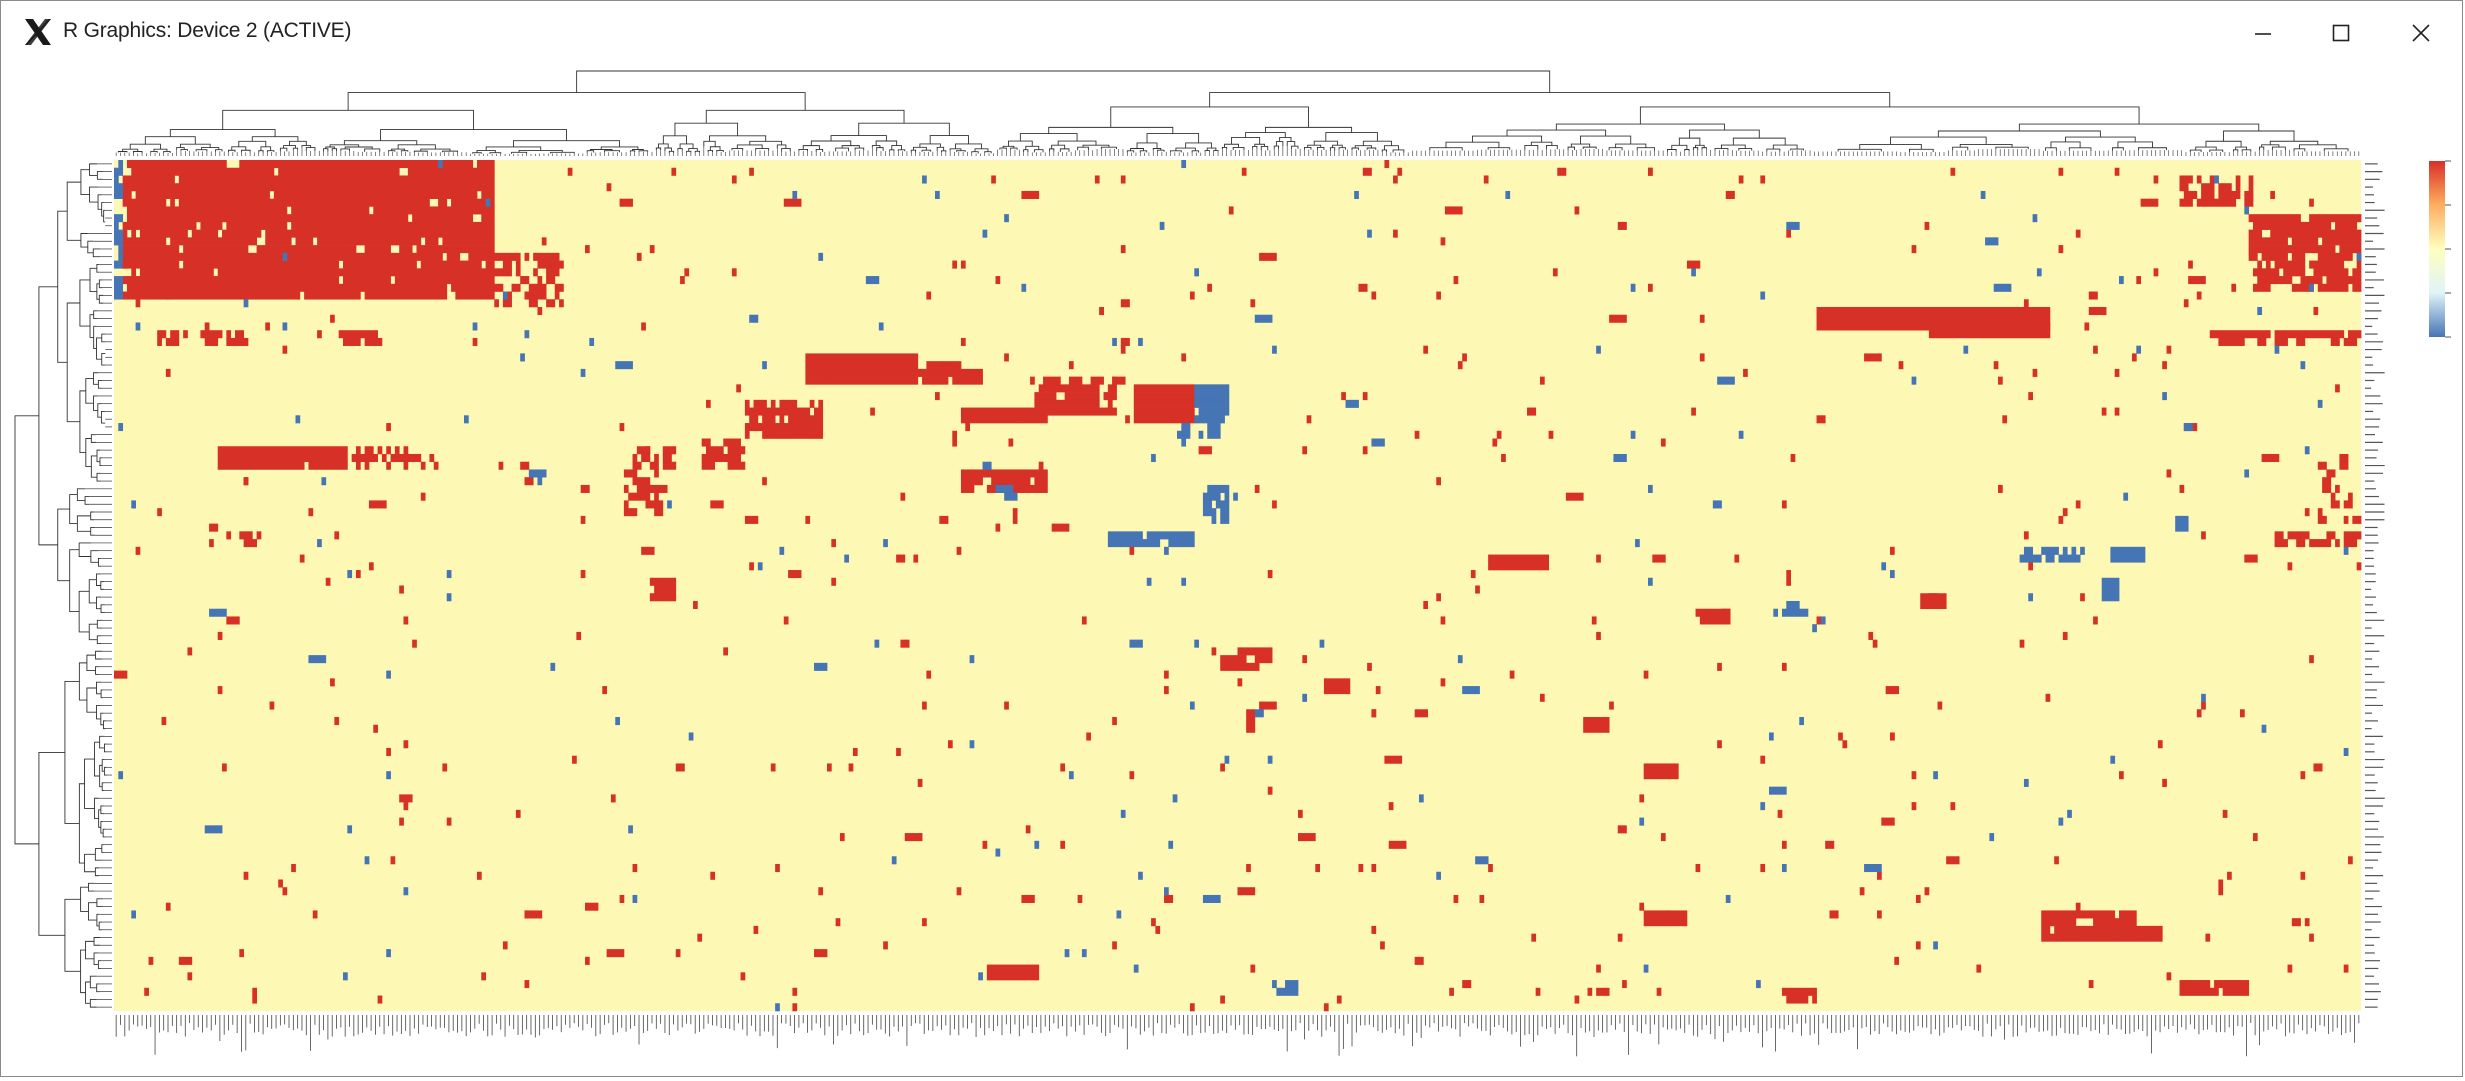 The image size is (2465, 1081). Describe the element at coordinates (1231, 33) in the screenshot. I see `title-bar: R Graphics: Device 2 (ACTIVE)` at that location.